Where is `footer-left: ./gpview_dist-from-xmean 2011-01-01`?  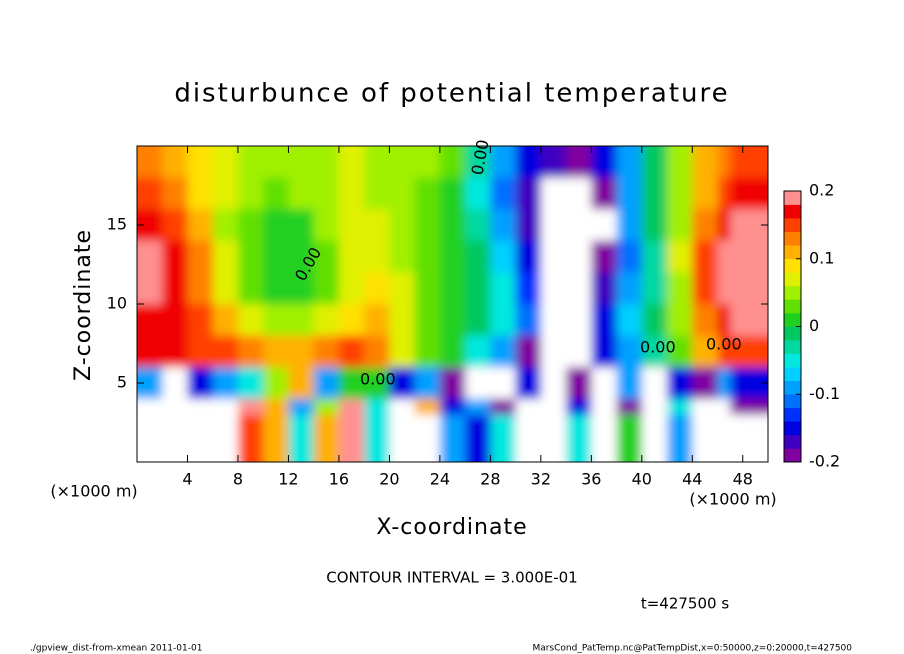 footer-left: ./gpview_dist-from-xmean 2011-01-01 is located at coordinates (116, 649).